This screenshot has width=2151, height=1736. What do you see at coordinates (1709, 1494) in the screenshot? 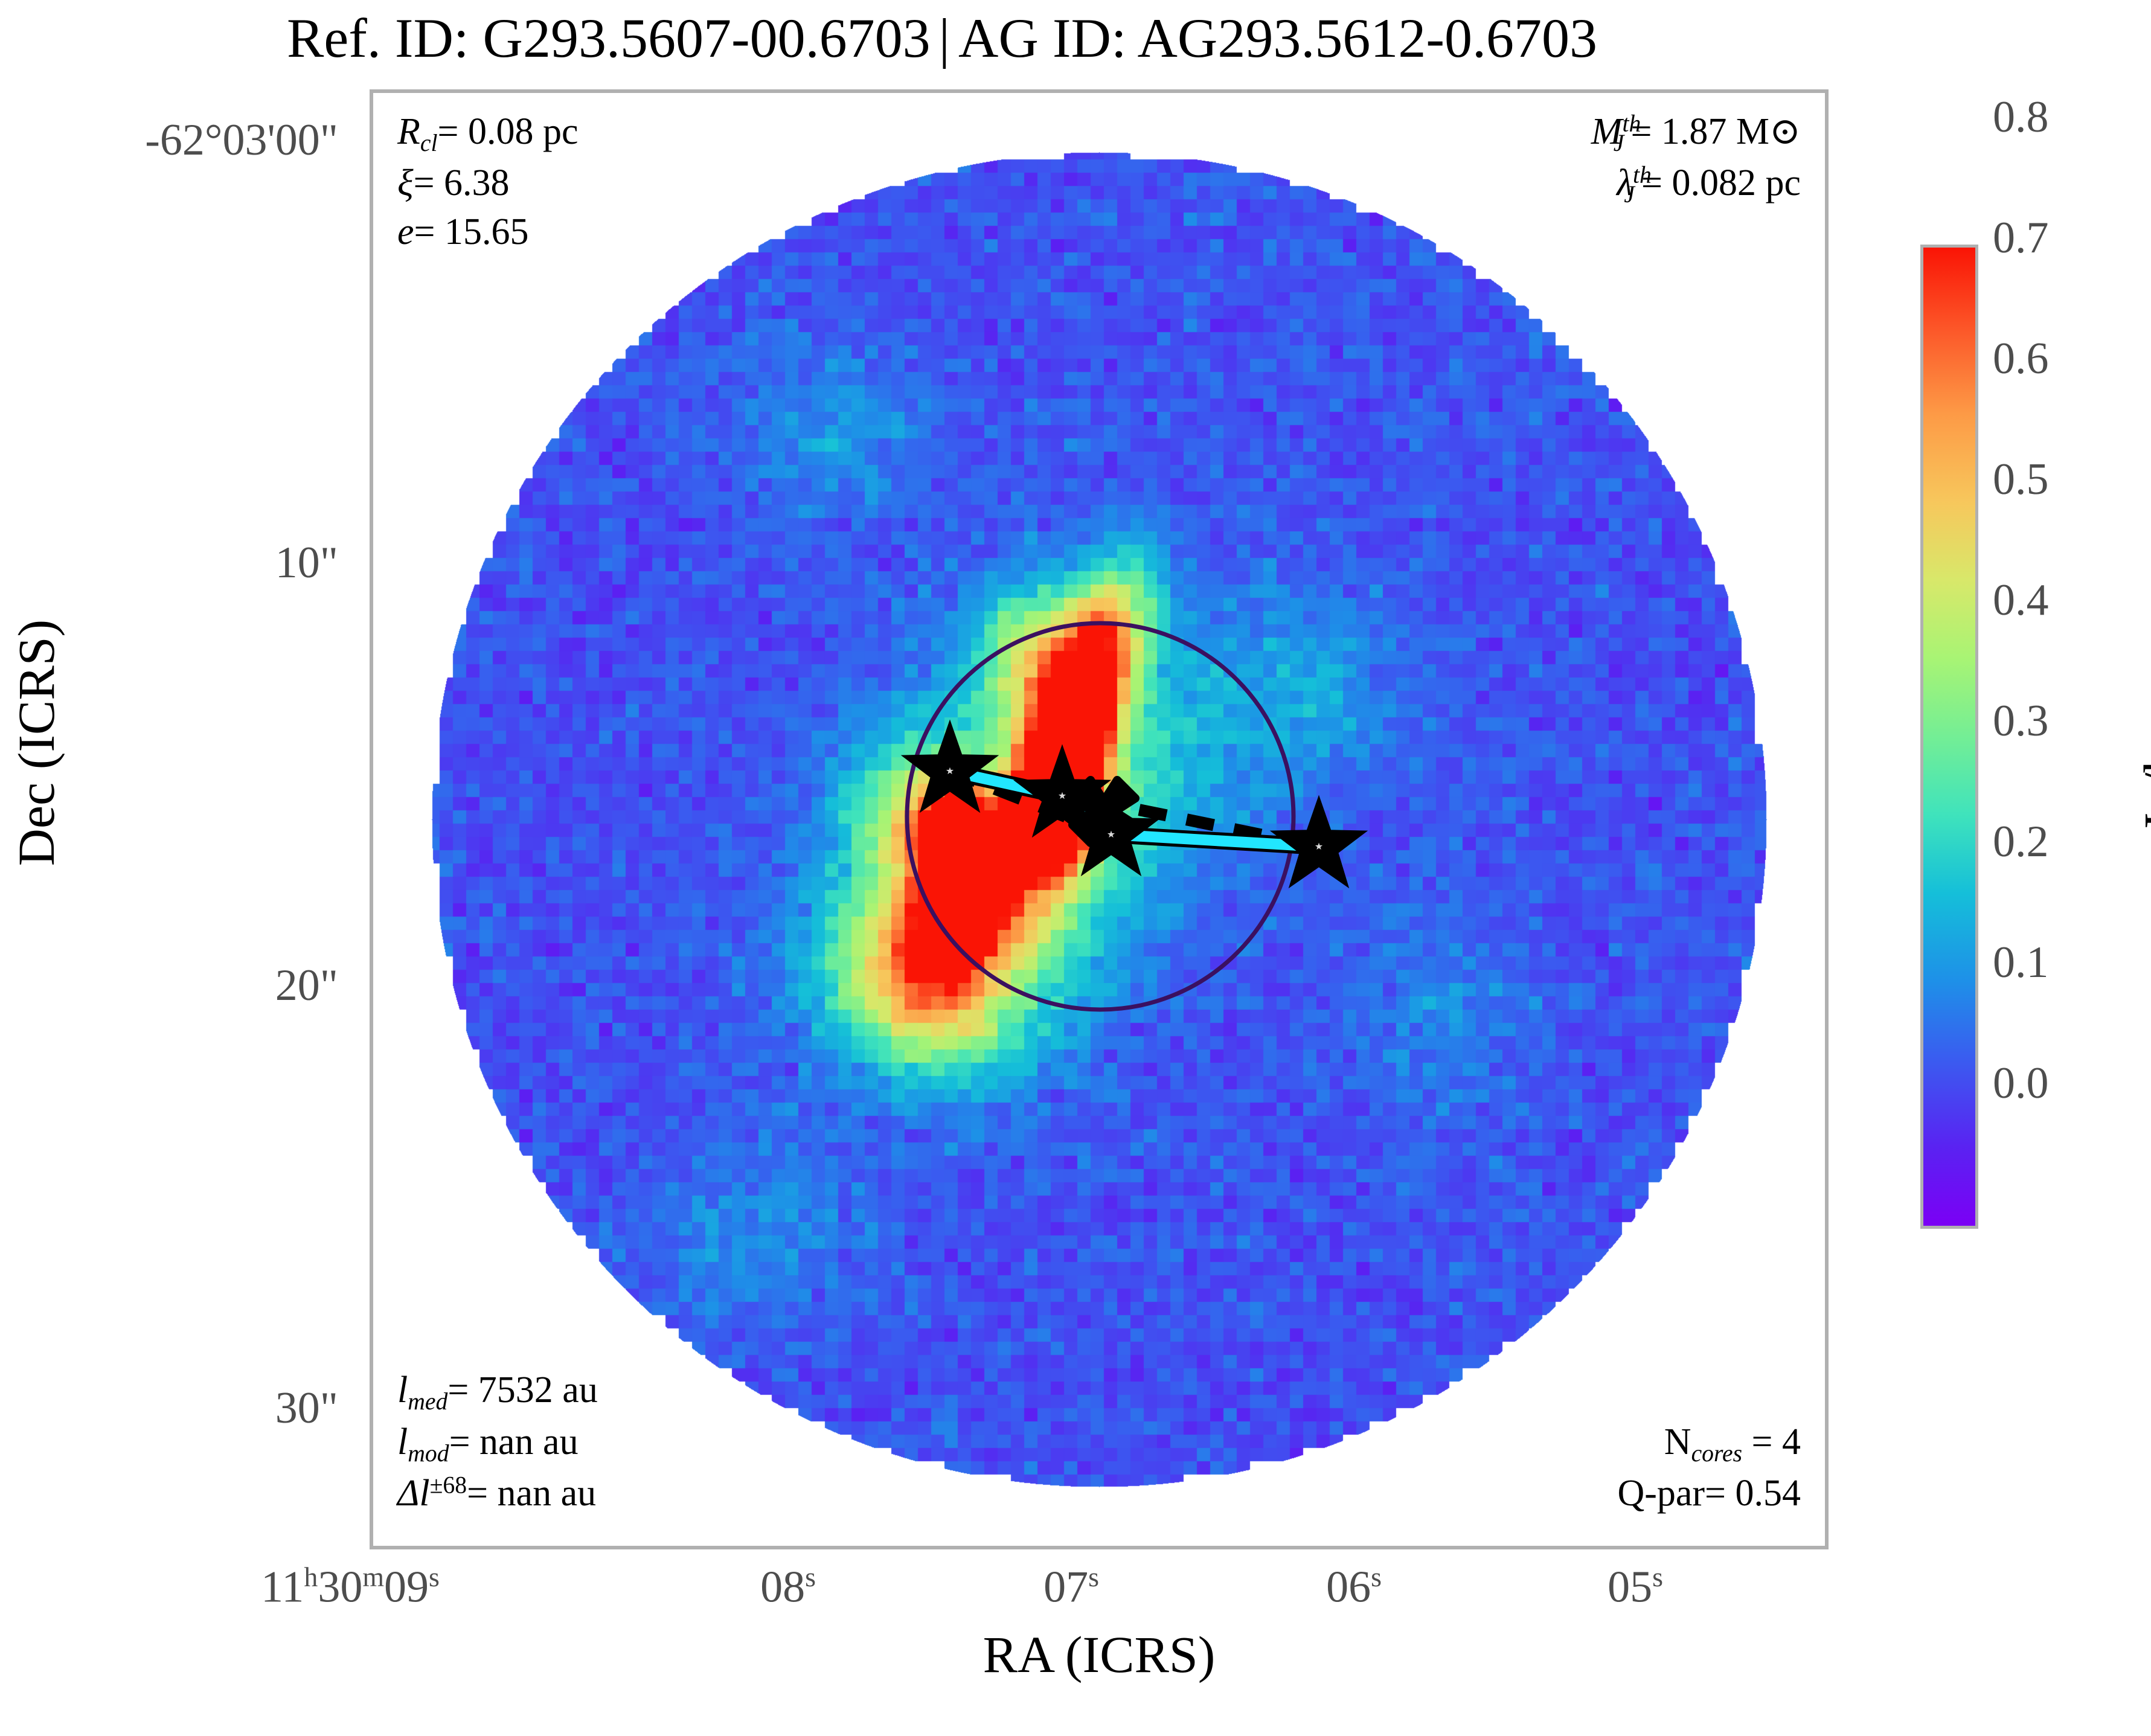
I see `anno-qpar: Q-par= 0.54` at bounding box center [1709, 1494].